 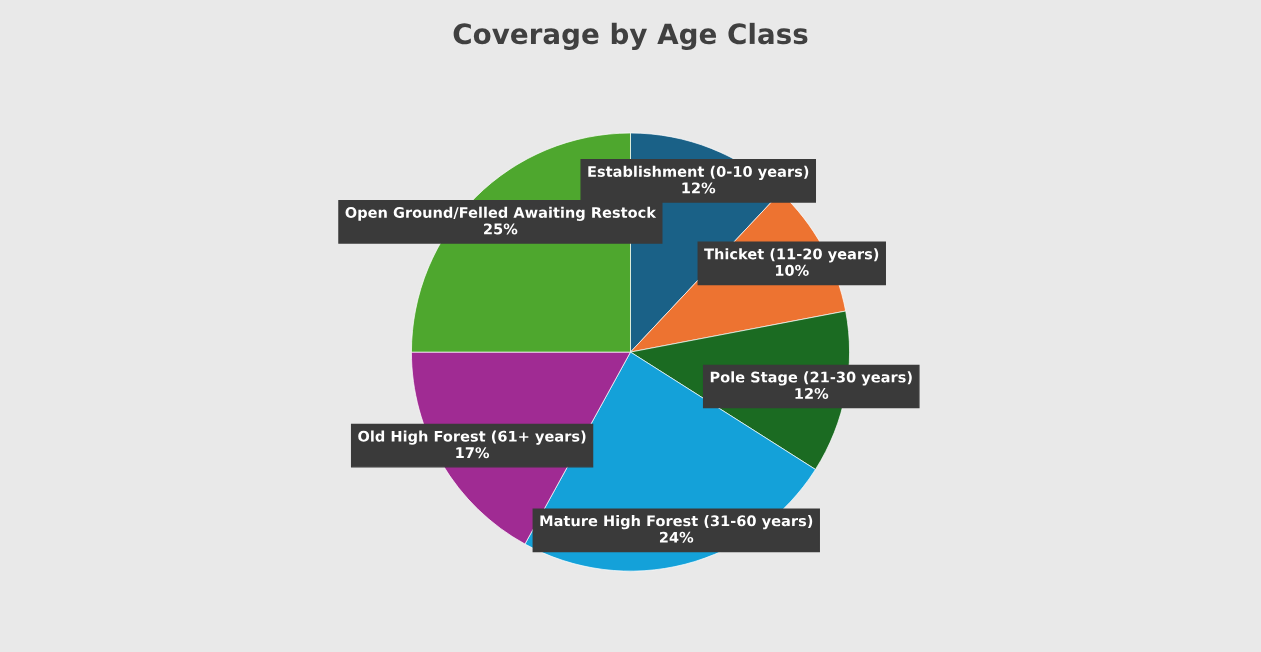 What do you see at coordinates (501, 213) in the screenshot?
I see `slice-label: Open Ground/Felled Awaiting Restock` at bounding box center [501, 213].